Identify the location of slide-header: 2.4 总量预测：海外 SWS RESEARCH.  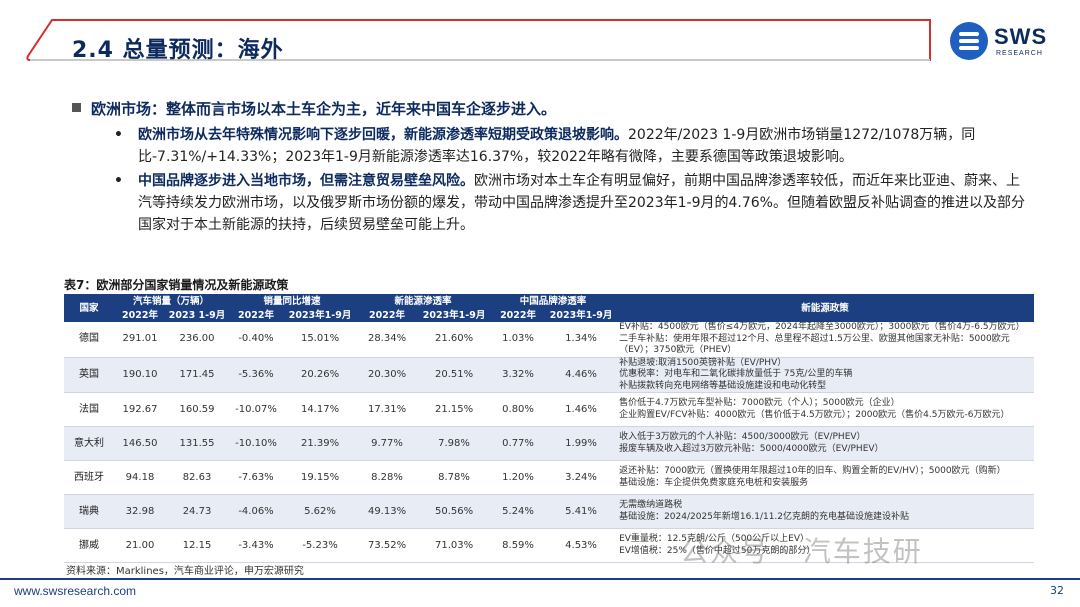
(540, 40).